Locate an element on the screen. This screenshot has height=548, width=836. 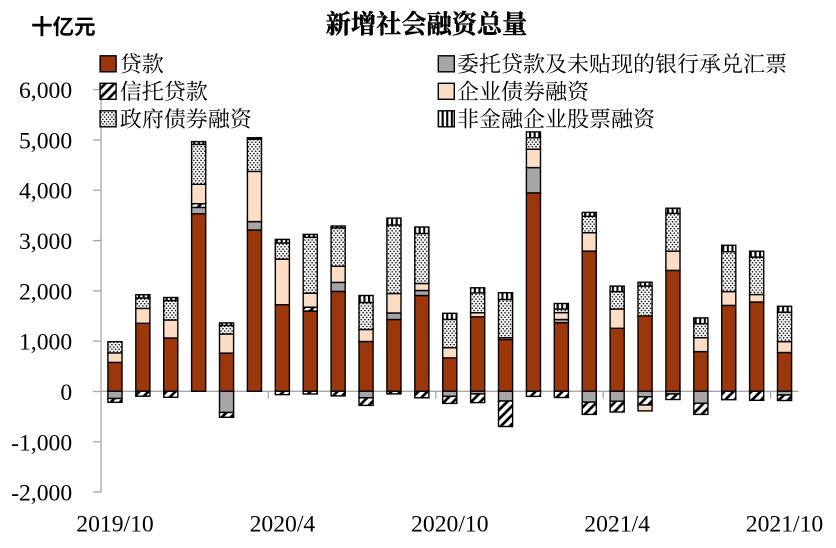
svg-text: 6,000 is located at coordinates (45, 91).